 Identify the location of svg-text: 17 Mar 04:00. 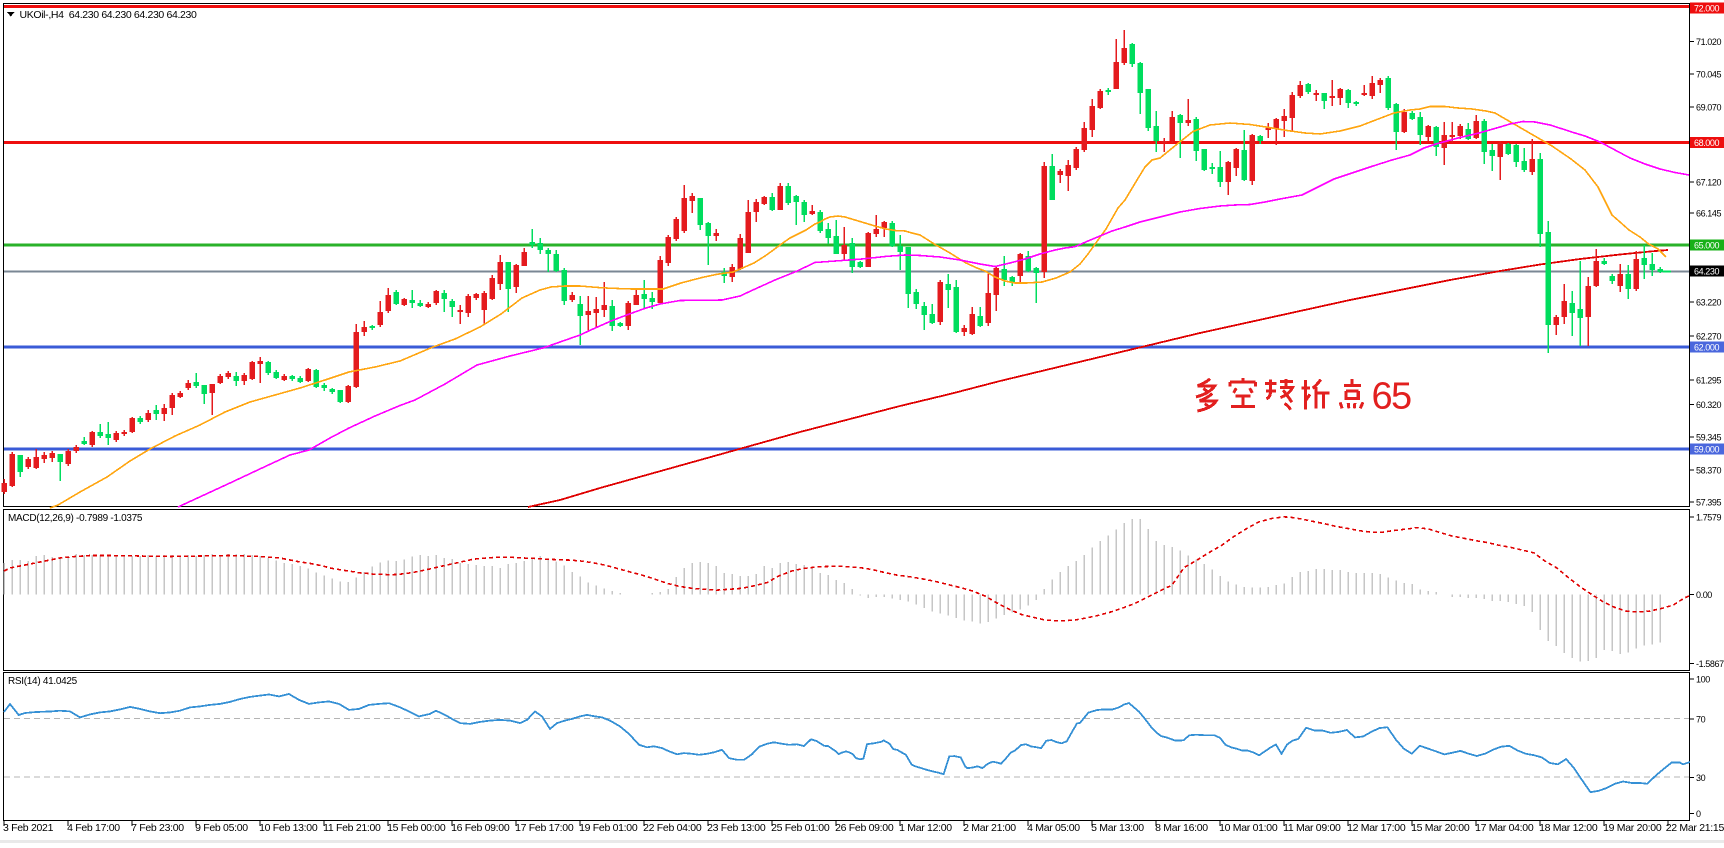
(1504, 828).